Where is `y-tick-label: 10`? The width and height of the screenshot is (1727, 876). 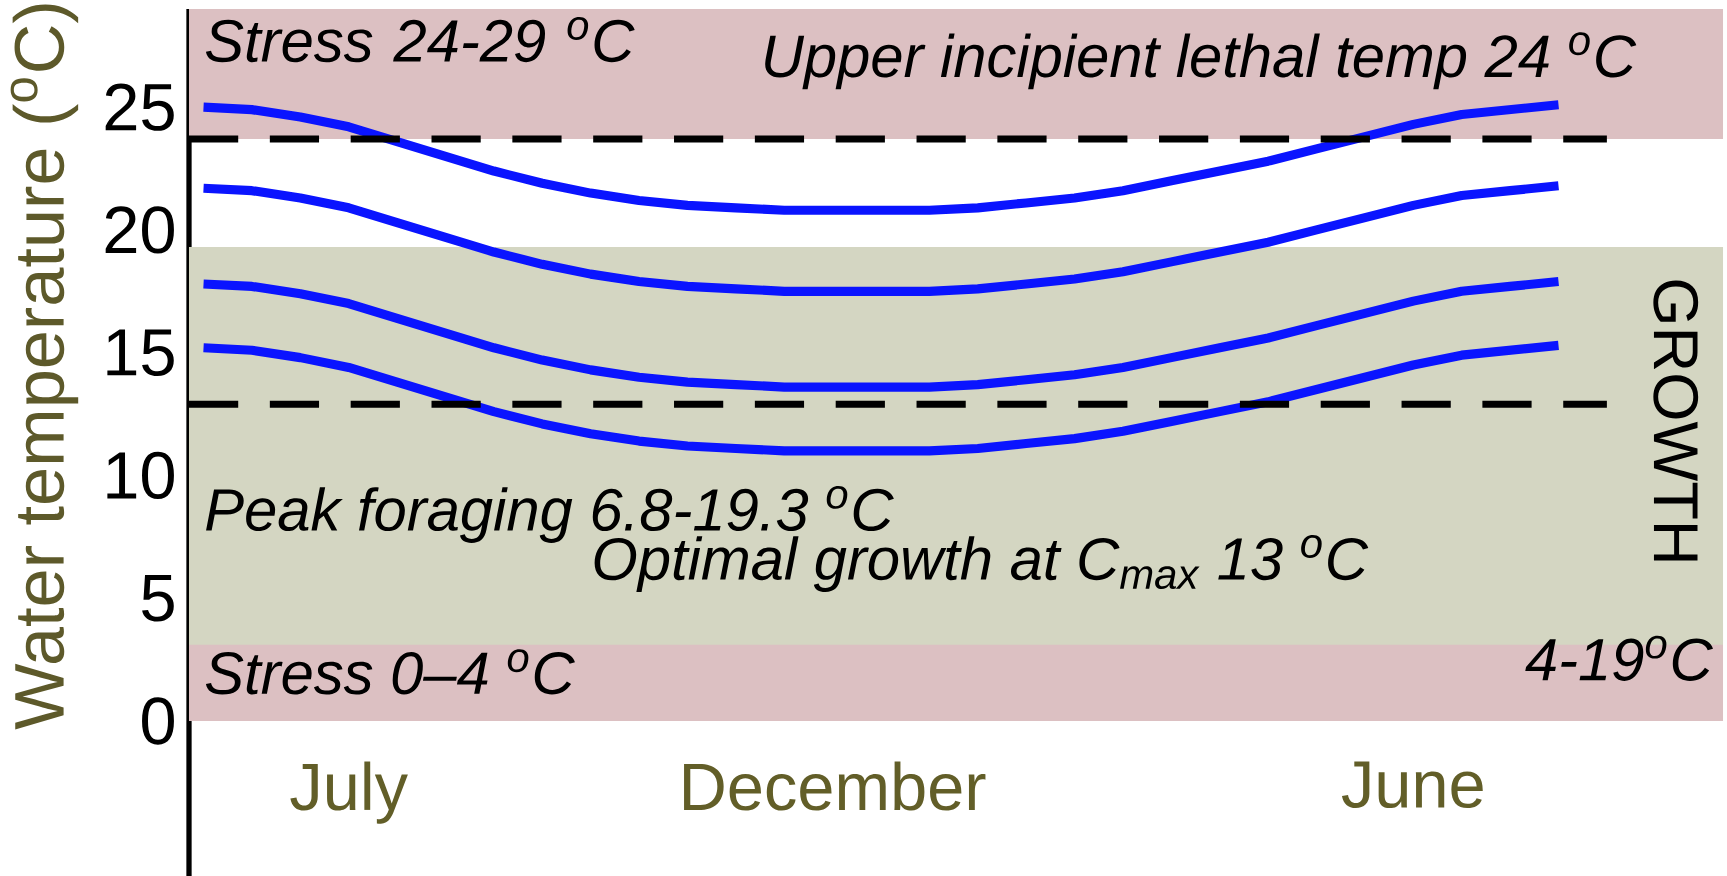
y-tick-label: 10 is located at coordinates (140, 475).